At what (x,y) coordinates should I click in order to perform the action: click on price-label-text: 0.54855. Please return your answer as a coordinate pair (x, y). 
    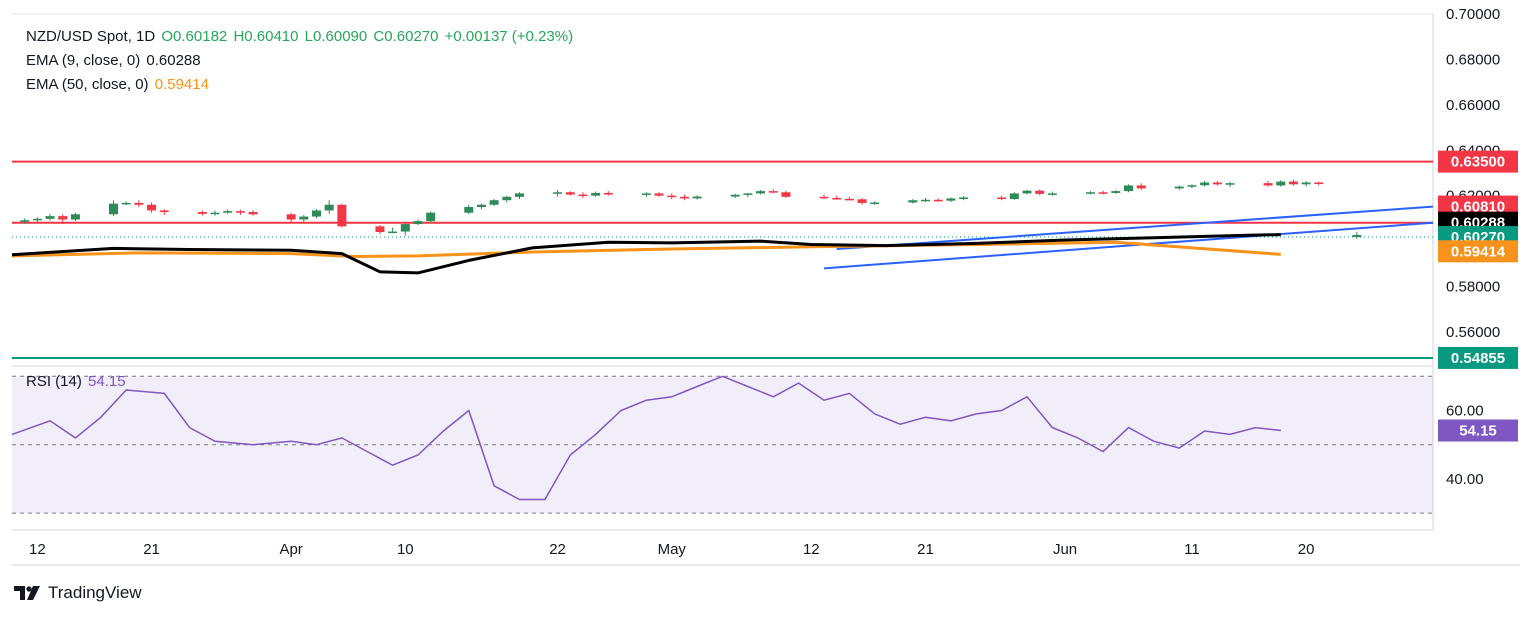
    Looking at the image, I should click on (1478, 358).